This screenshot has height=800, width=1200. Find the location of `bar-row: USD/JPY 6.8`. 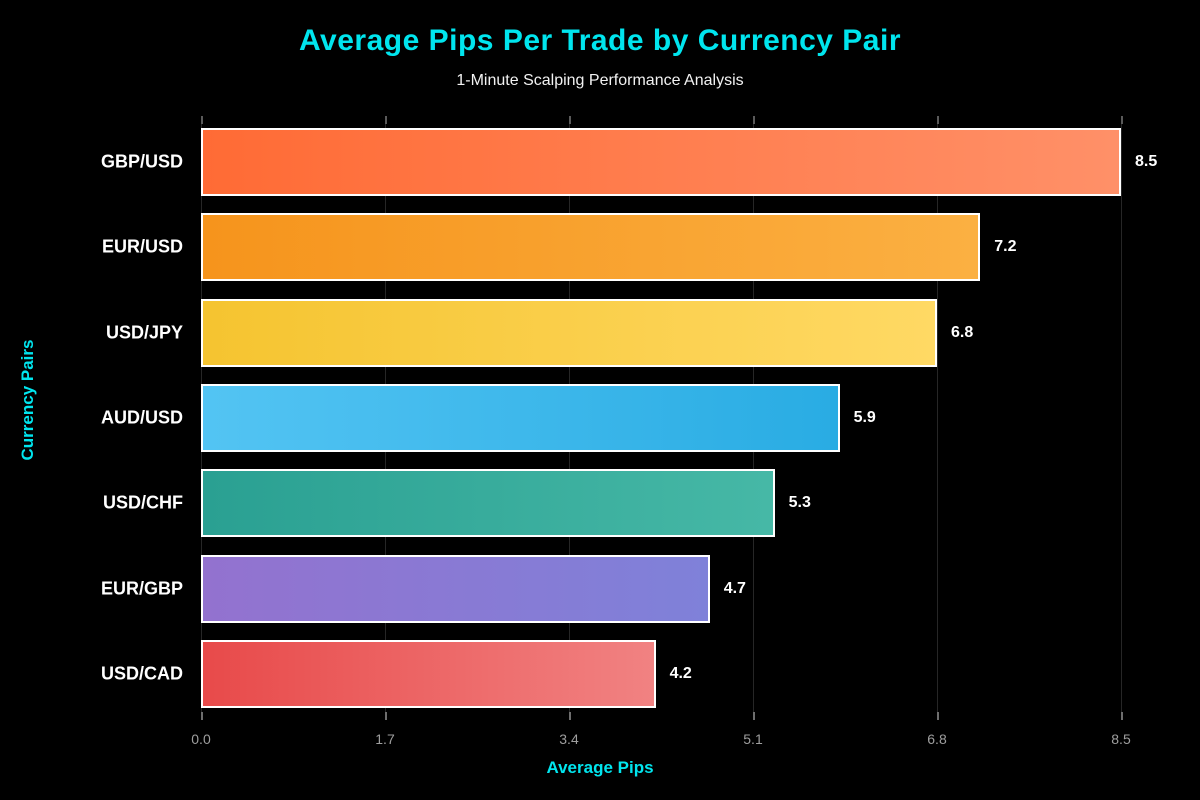

bar-row: USD/JPY 6.8 is located at coordinates (613, 332).